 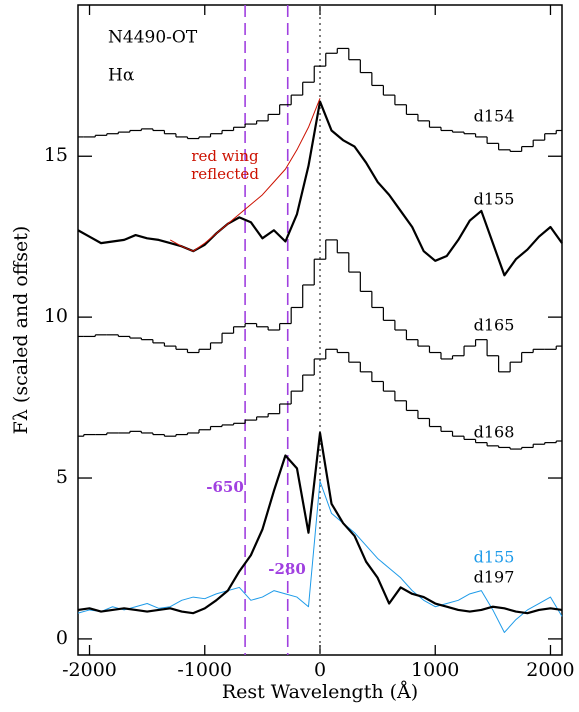 I want to click on chart-subtitle: Hα, so click(x=121, y=76).